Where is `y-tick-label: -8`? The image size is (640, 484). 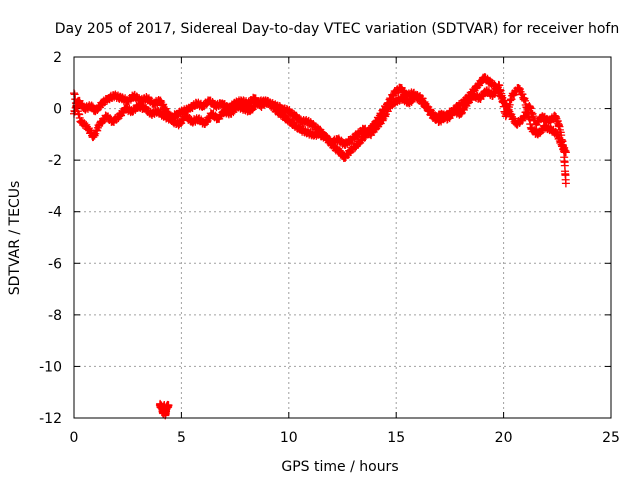
y-tick-label: -8 is located at coordinates (55, 316).